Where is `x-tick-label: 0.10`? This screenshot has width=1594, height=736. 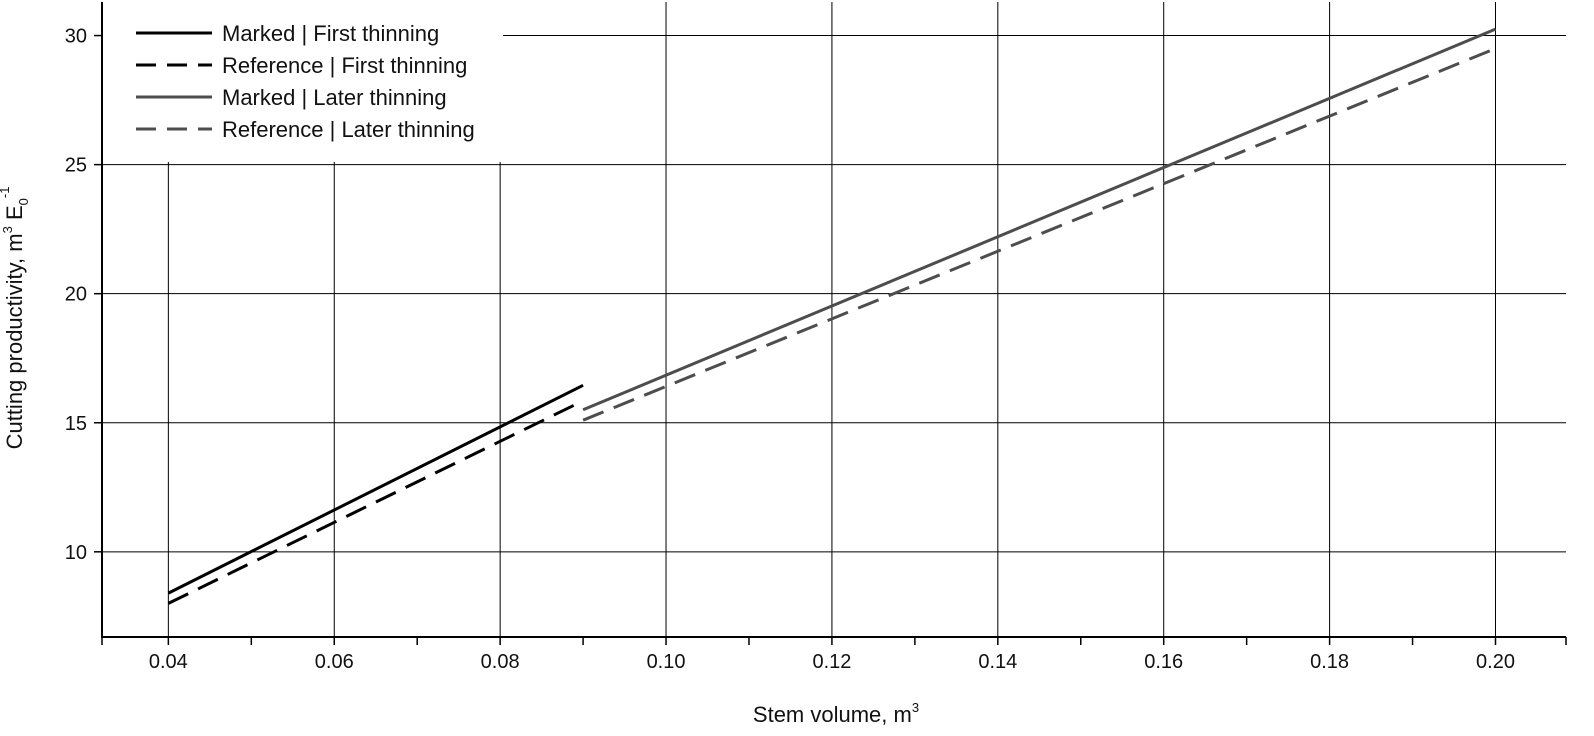 x-tick-label: 0.10 is located at coordinates (666, 662).